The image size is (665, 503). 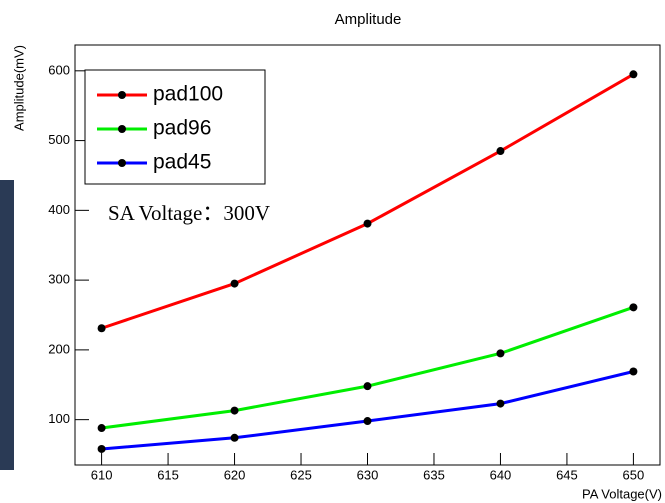 I want to click on y-tick-label: 600, so click(x=59, y=69).